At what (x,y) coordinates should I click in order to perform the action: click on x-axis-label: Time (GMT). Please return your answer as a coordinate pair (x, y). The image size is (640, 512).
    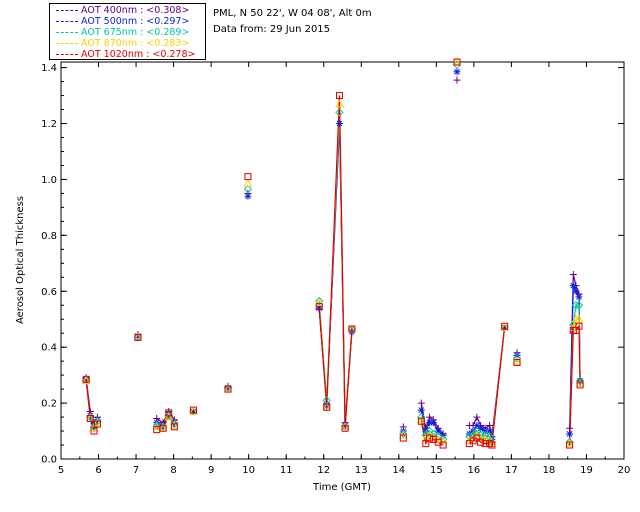
    Looking at the image, I should click on (341, 487).